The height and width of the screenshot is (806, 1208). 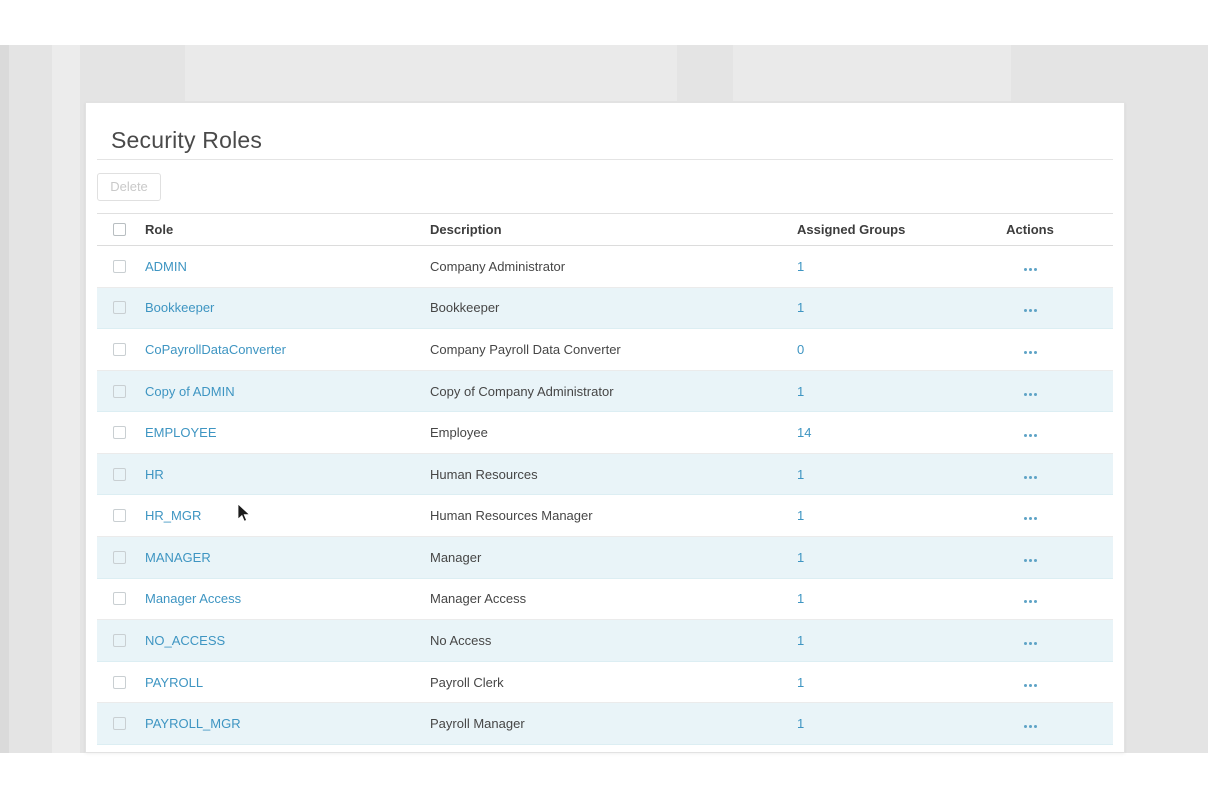 What do you see at coordinates (605, 187) in the screenshot?
I see `toolbar: Delete` at bounding box center [605, 187].